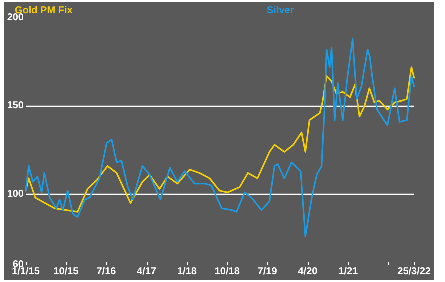  Describe the element at coordinates (268, 272) in the screenshot. I see `x-tick-label: 7/19` at that location.